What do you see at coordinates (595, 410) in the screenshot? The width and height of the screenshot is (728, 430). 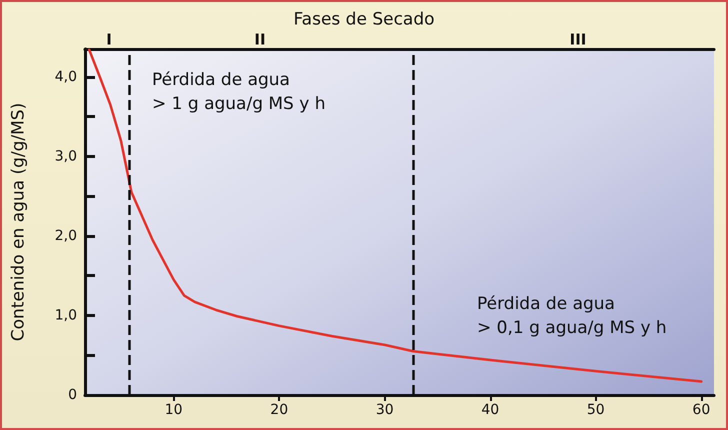 I see `x-tick-label: 50` at bounding box center [595, 410].